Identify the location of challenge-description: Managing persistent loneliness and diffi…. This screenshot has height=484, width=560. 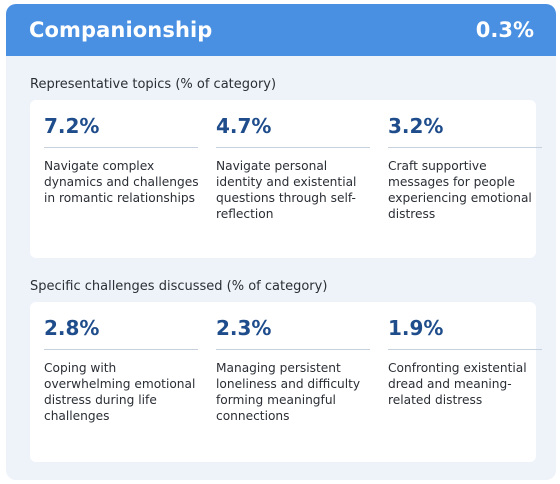
(288, 392).